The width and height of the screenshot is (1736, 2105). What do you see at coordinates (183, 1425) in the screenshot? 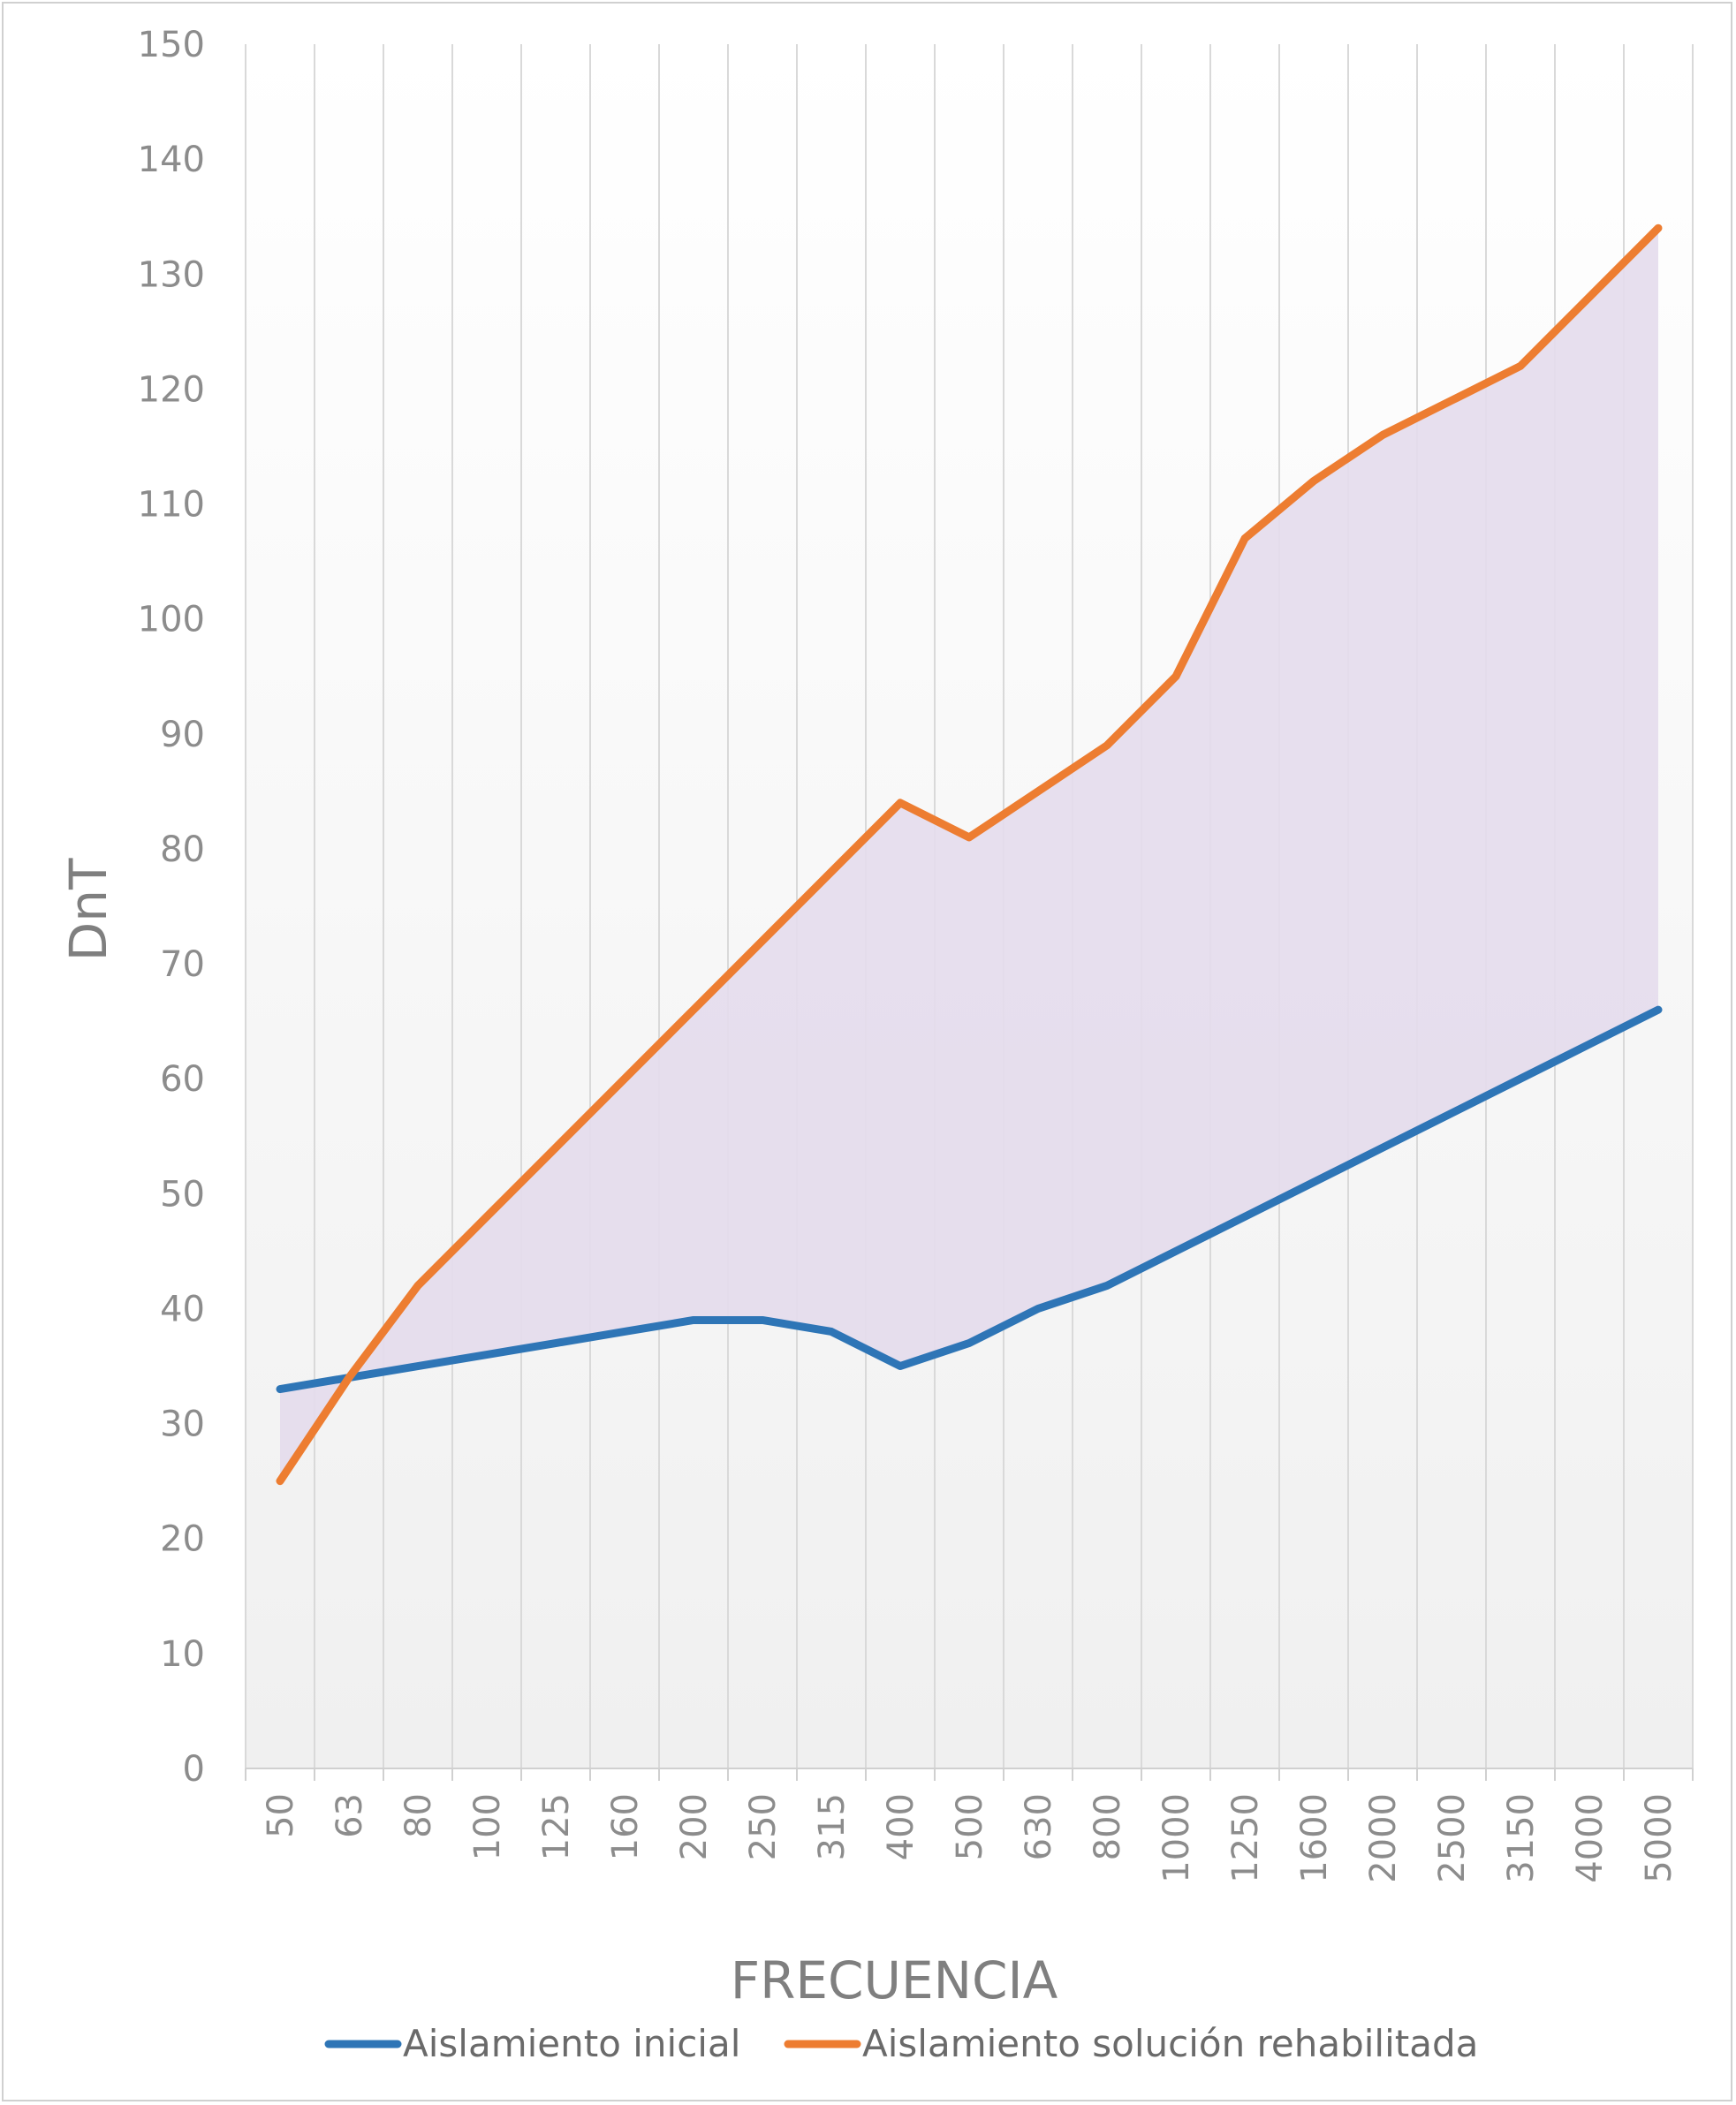
I see `y-tick-label: 30` at bounding box center [183, 1425].